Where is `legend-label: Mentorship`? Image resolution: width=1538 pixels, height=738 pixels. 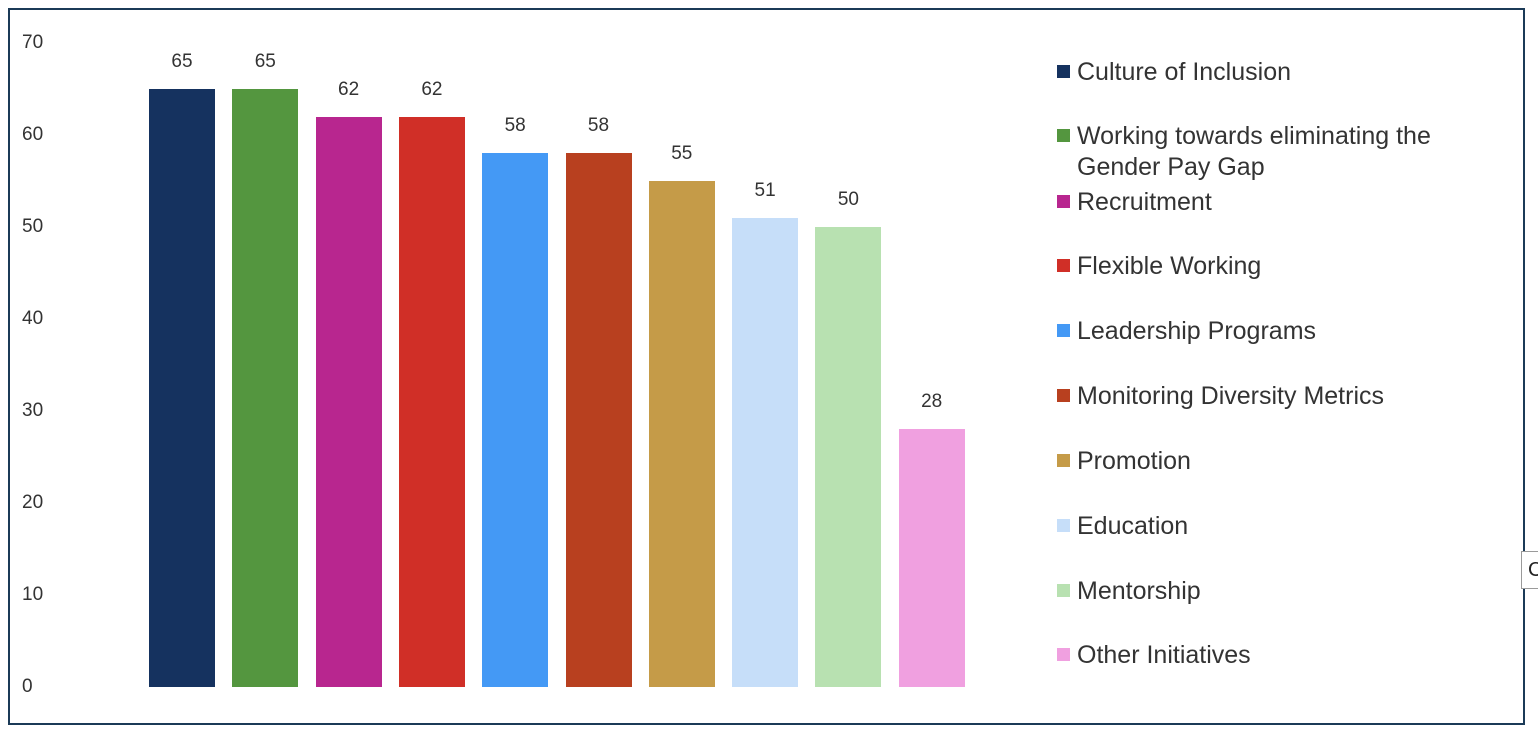
legend-label: Mentorship is located at coordinates (1139, 591).